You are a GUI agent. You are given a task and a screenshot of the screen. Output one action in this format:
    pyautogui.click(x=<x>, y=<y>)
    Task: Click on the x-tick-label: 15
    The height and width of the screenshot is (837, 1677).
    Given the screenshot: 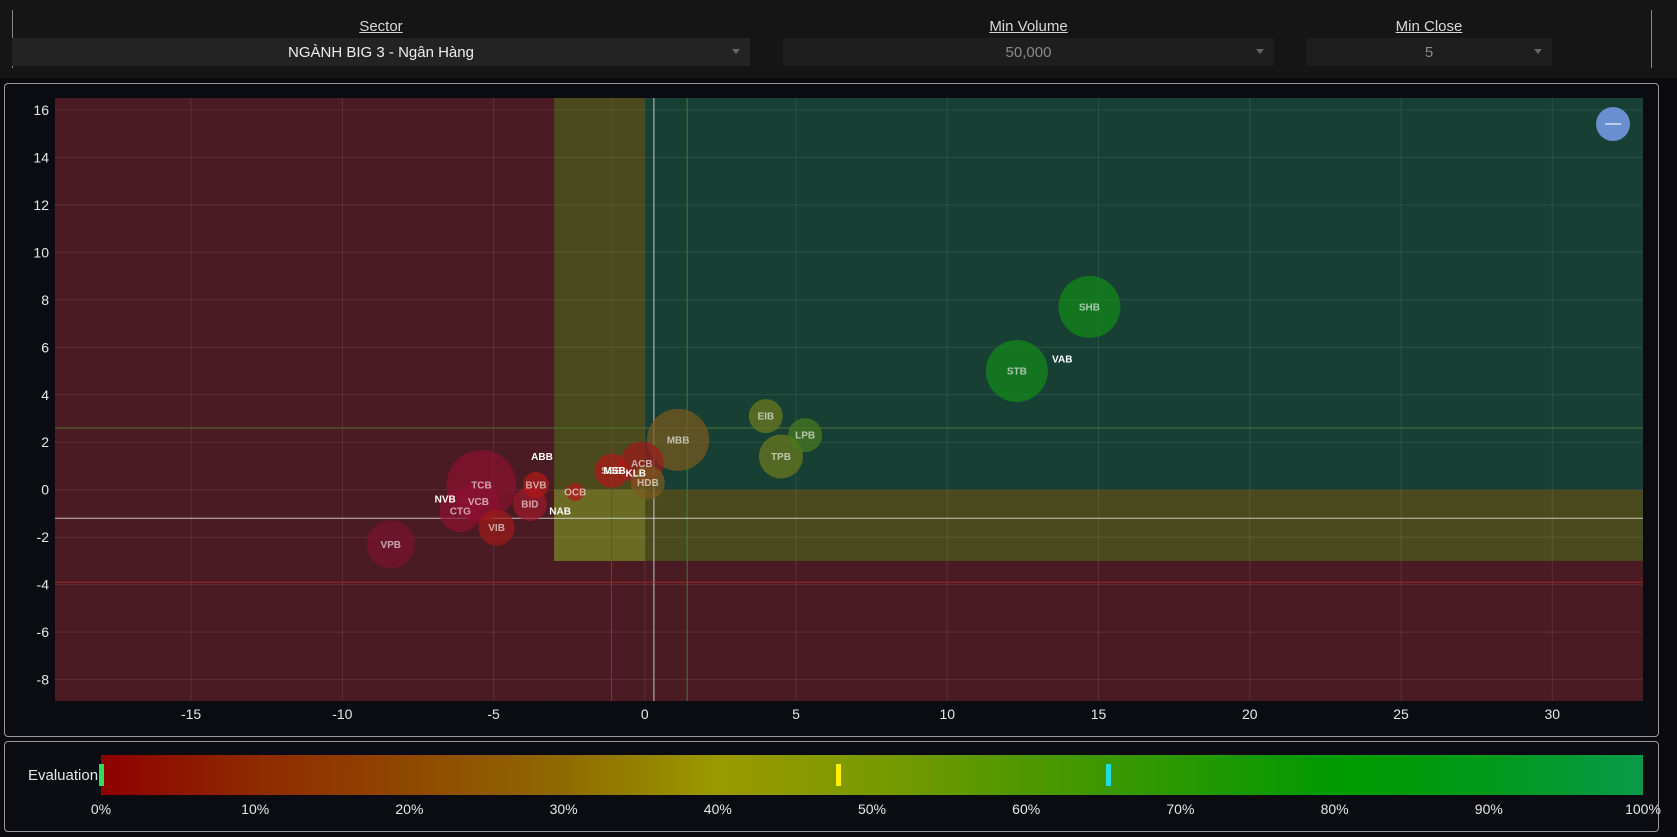 What is the action you would take?
    pyautogui.click(x=1099, y=714)
    